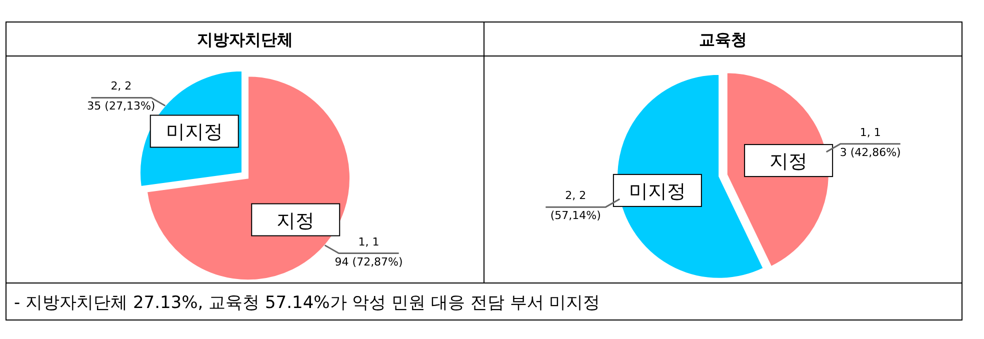 The height and width of the screenshot is (339, 984). Describe the element at coordinates (307, 303) in the screenshot. I see `text: - 지방자치단체 27.13%, 교육청 57.14%가 악성 민원 대응 전담 부서 미지정` at that location.